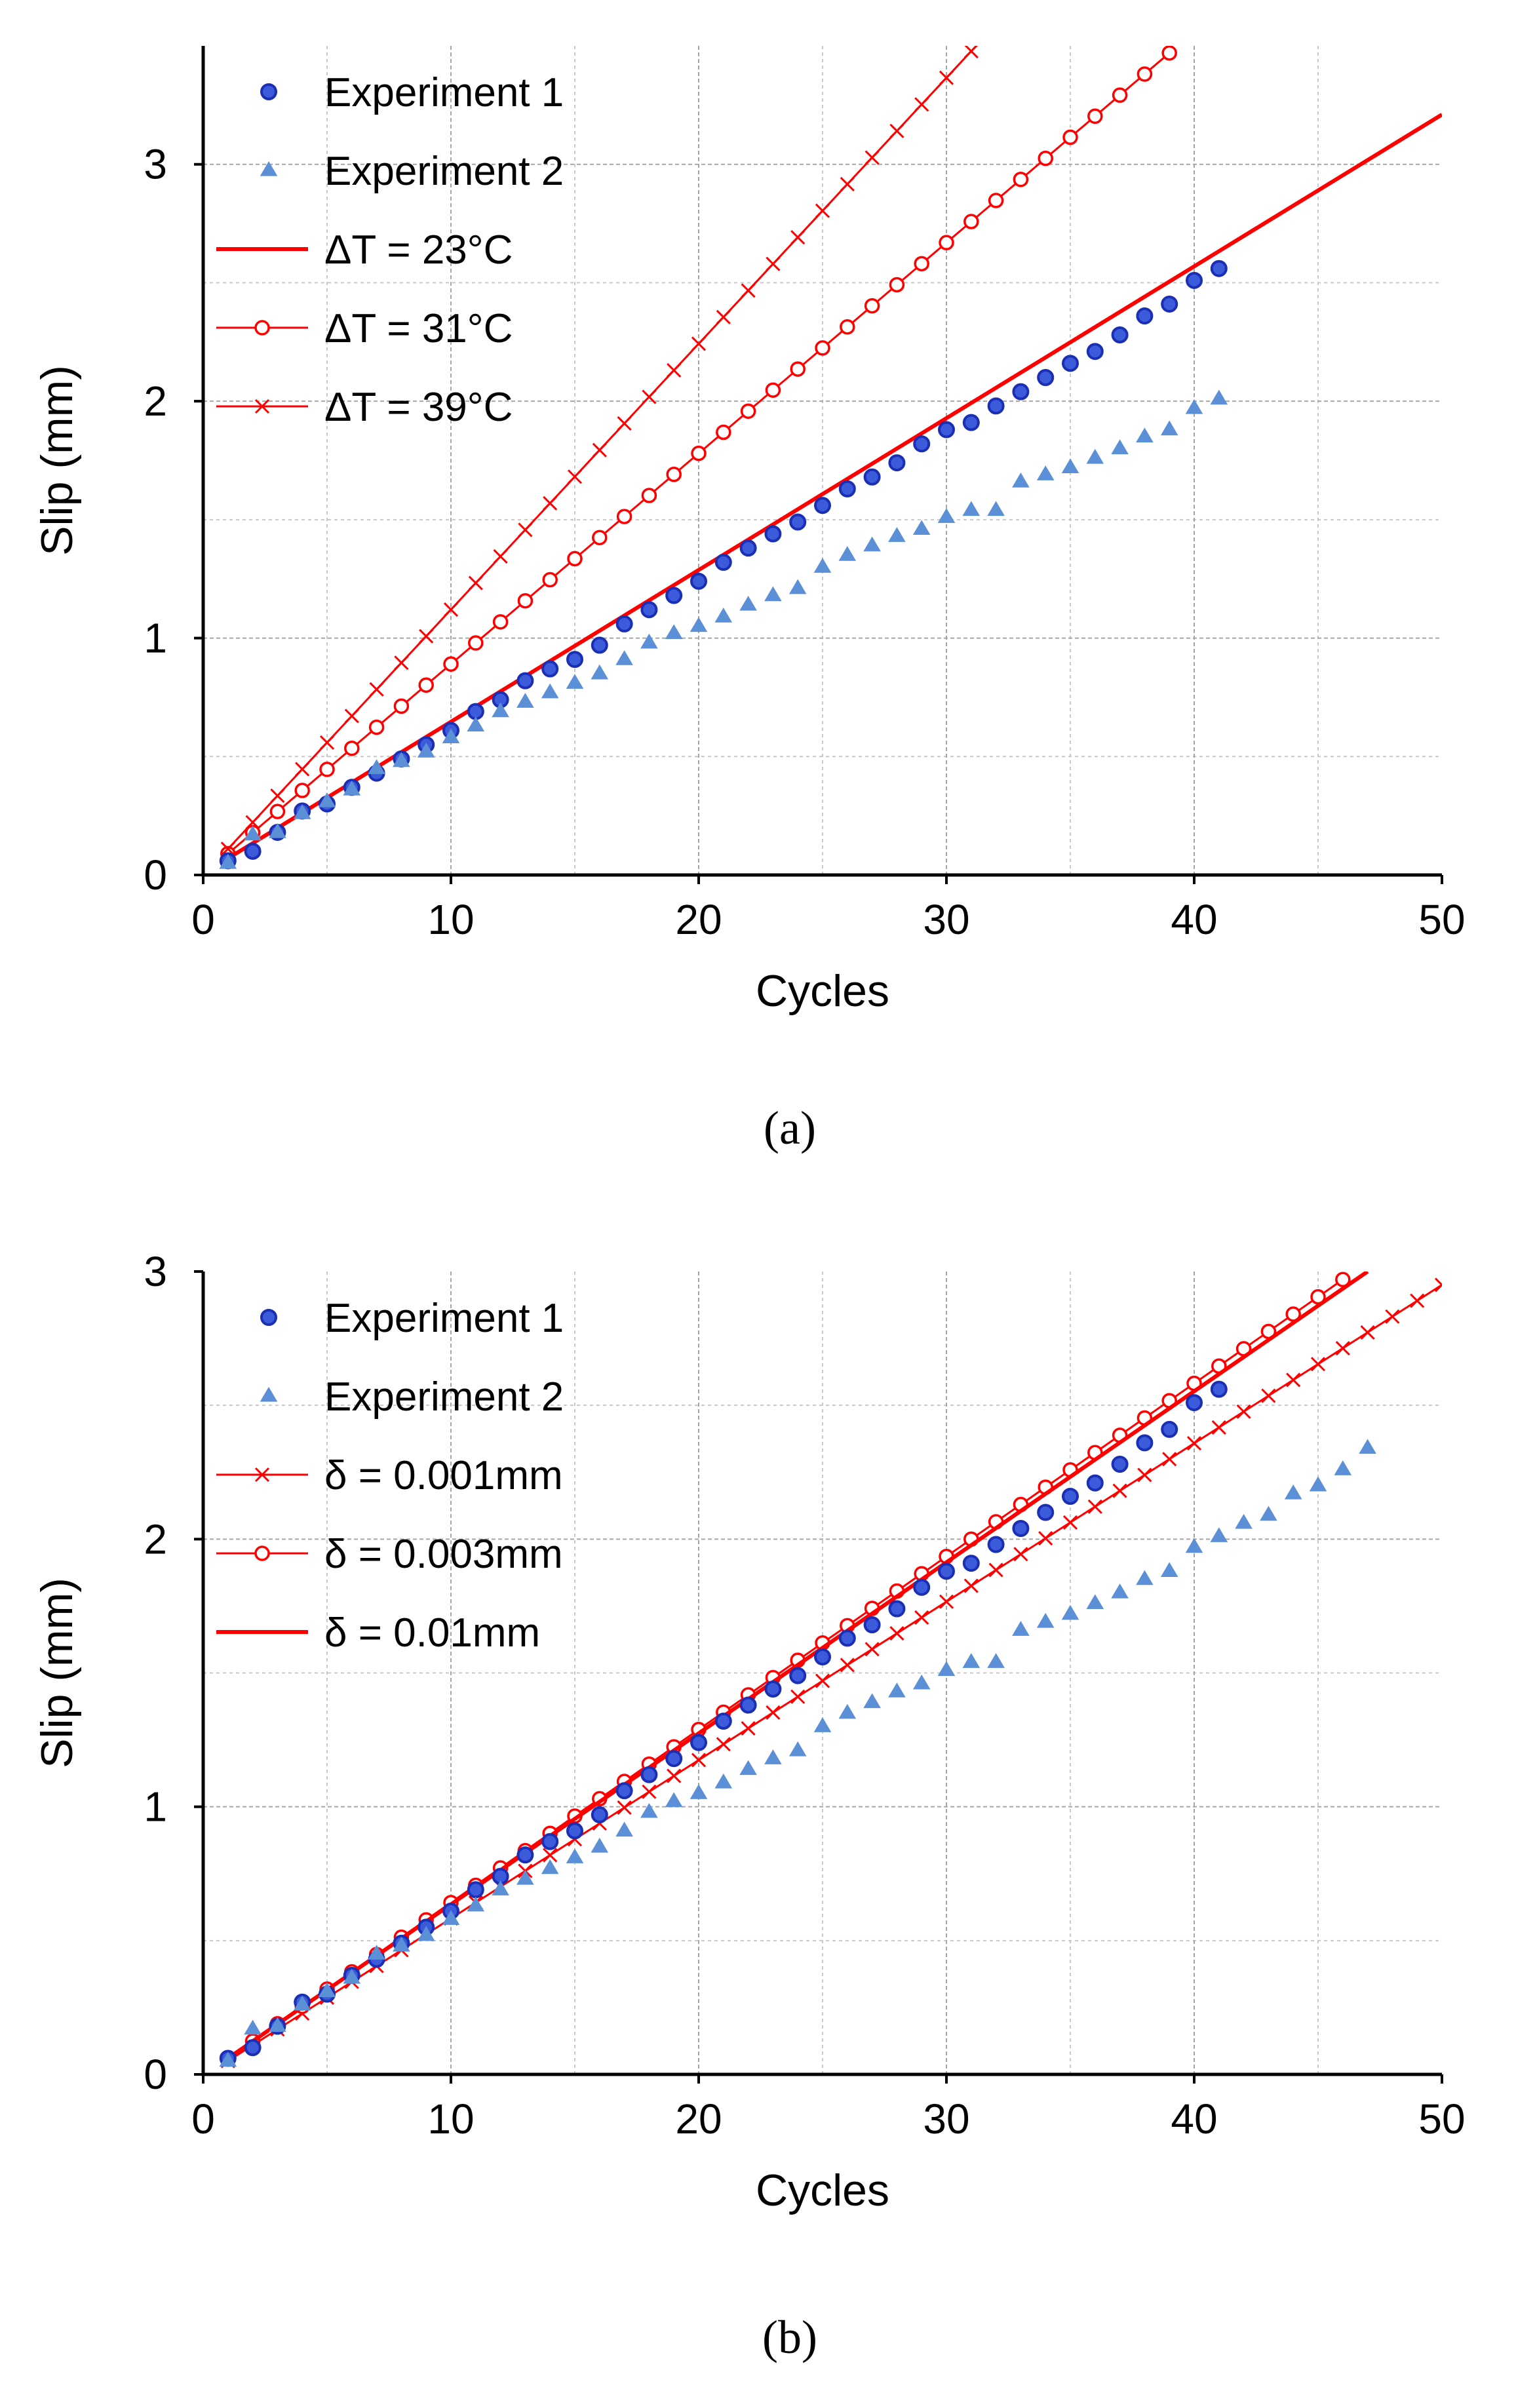  Describe the element at coordinates (822, 2190) in the screenshot. I see `x-axis-label: Cycles` at that location.